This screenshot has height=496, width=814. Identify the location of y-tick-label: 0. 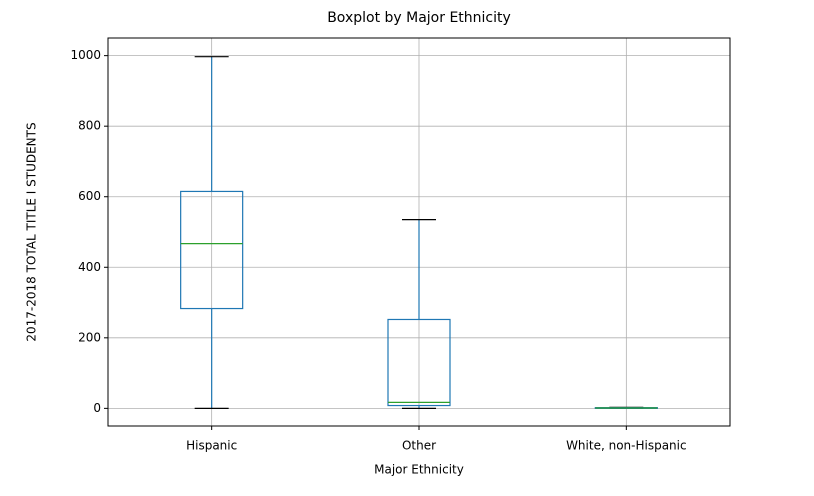
(97, 408).